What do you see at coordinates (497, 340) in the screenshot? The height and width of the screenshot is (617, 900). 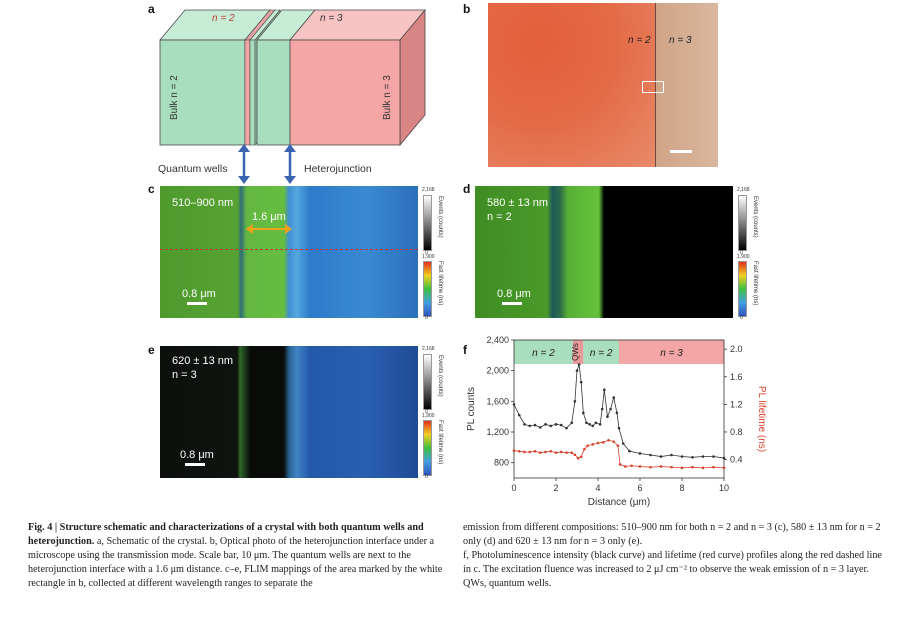 I see `y-left-tick-label: 2,400` at bounding box center [497, 340].